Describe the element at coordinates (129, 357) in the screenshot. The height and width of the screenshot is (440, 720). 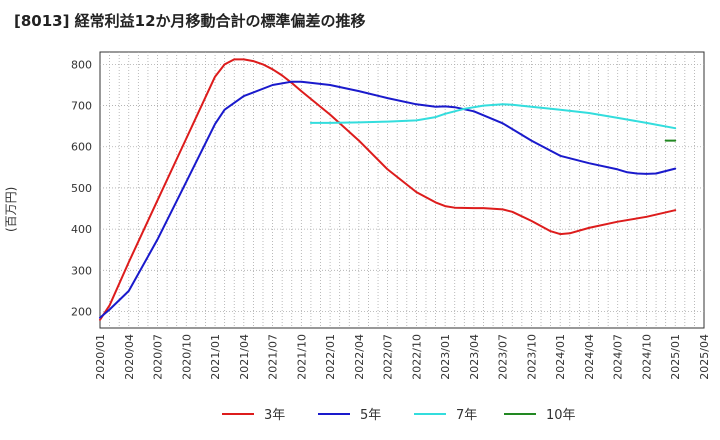
I see `x-tick-label: 2020/04` at that location.